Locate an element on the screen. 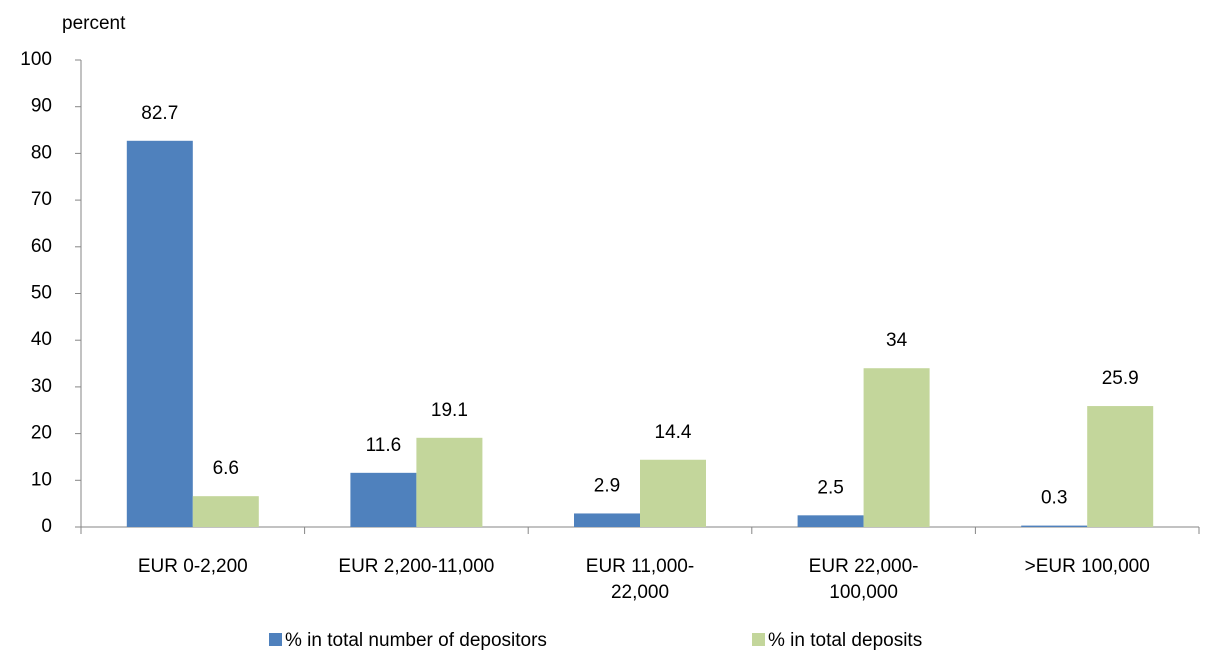 The image size is (1208, 658). y-tick-label: 0 is located at coordinates (46, 526).